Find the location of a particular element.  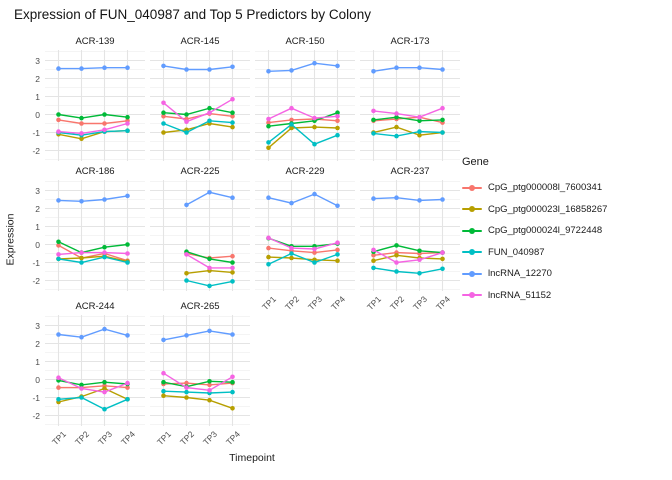

legend-label: CpG_ptg000008l_7600341 is located at coordinates (545, 188).